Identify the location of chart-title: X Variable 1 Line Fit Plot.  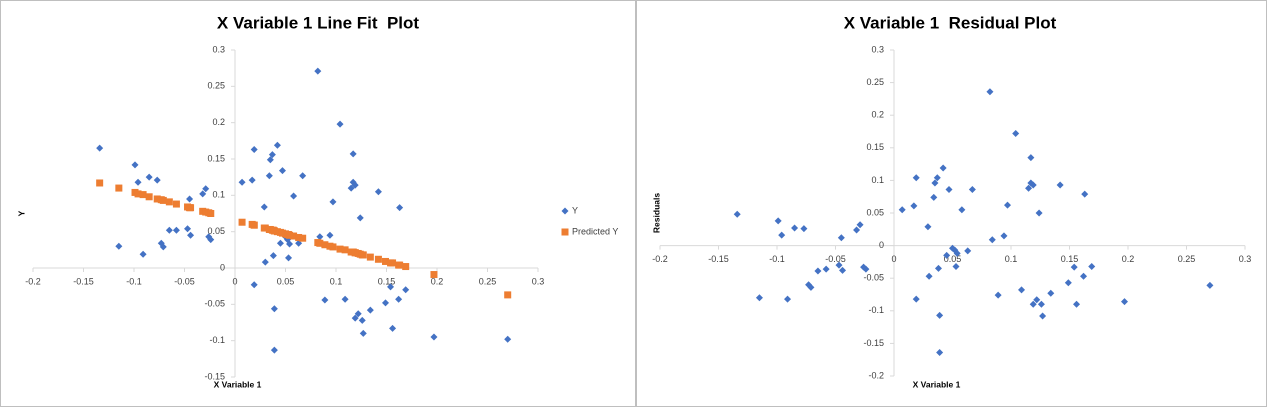
(318, 22).